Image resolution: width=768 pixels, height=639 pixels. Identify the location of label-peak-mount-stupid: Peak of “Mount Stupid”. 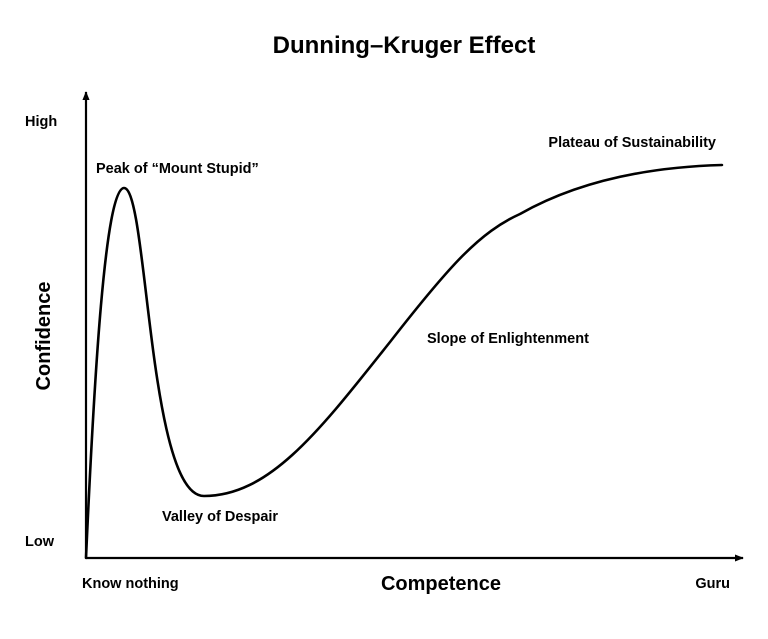
(177, 169).